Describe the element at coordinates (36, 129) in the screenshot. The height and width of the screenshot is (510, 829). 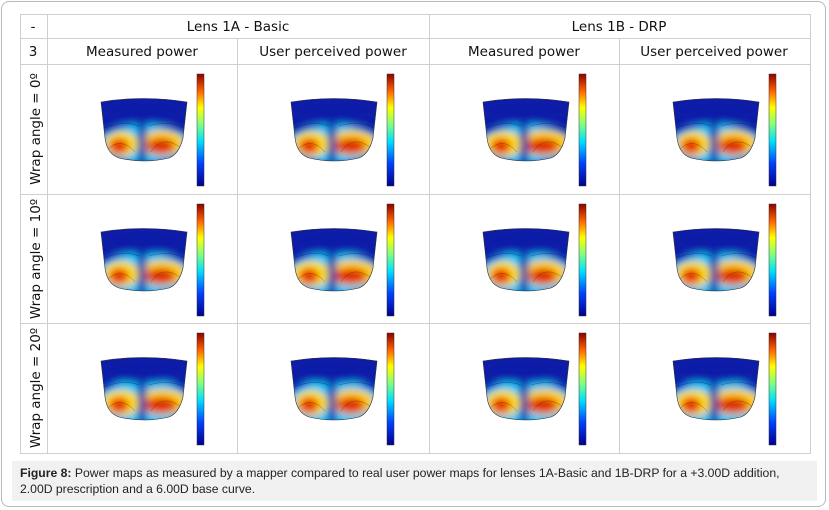
I see `row-header: Wrap angle = 0º` at that location.